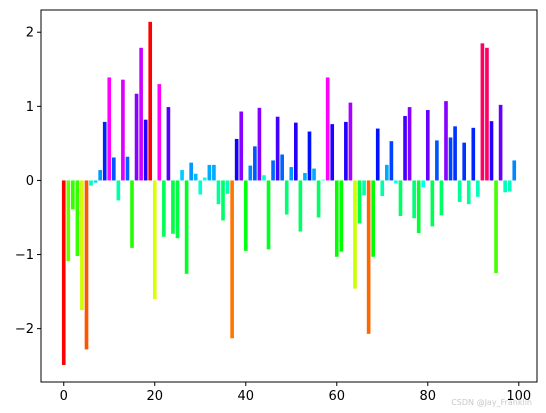 The height and width of the screenshot is (413, 546). Describe the element at coordinates (337, 396) in the screenshot. I see `x-tick-label: 60` at that location.